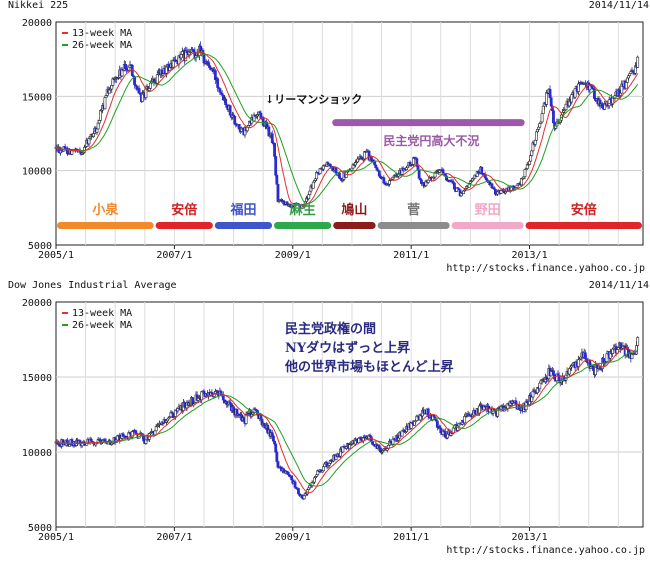 This screenshot has width=650, height=570. Describe the element at coordinates (38, 5) in the screenshot. I see `chart-title: Nikkei 225` at that location.